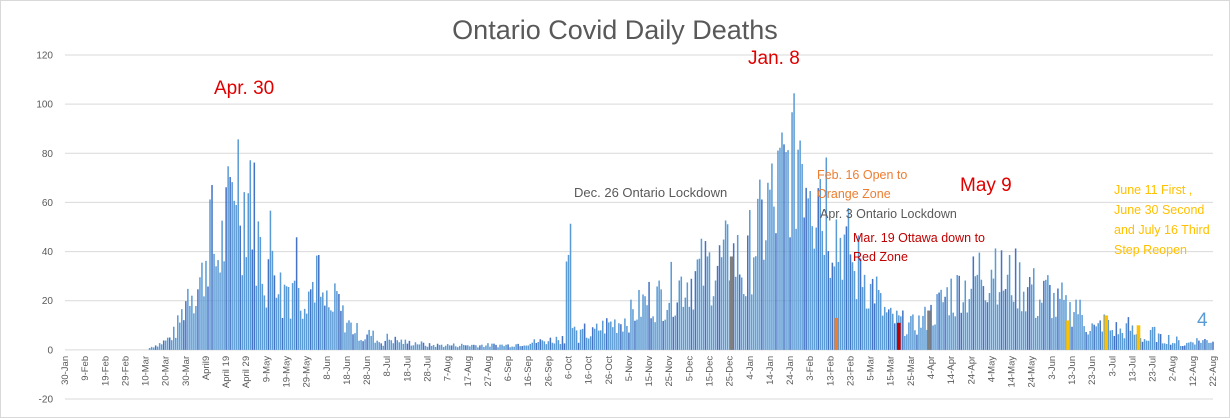  Describe the element at coordinates (125, 371) in the screenshot. I see `x-tick-label: 29-Feb` at that location.